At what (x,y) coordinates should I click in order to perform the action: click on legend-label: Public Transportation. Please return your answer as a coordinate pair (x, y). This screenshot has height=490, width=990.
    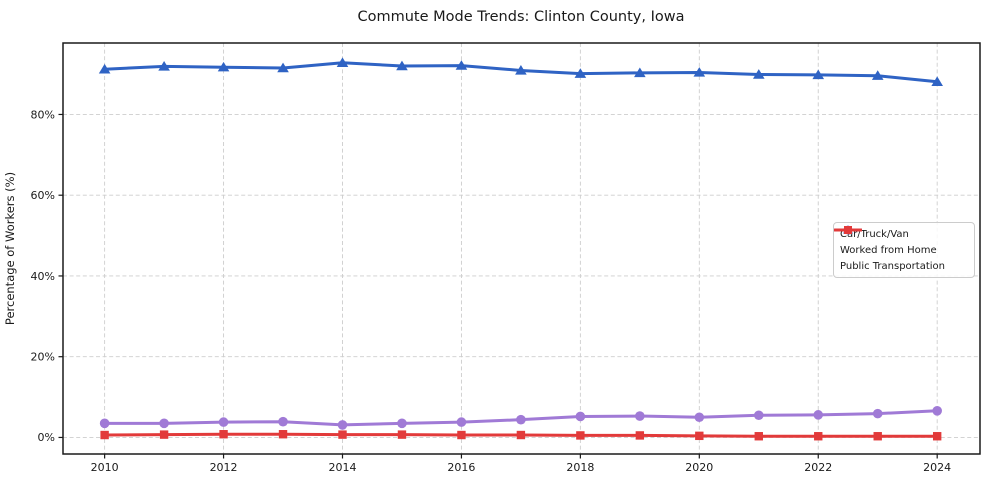
    Looking at the image, I should click on (892, 266).